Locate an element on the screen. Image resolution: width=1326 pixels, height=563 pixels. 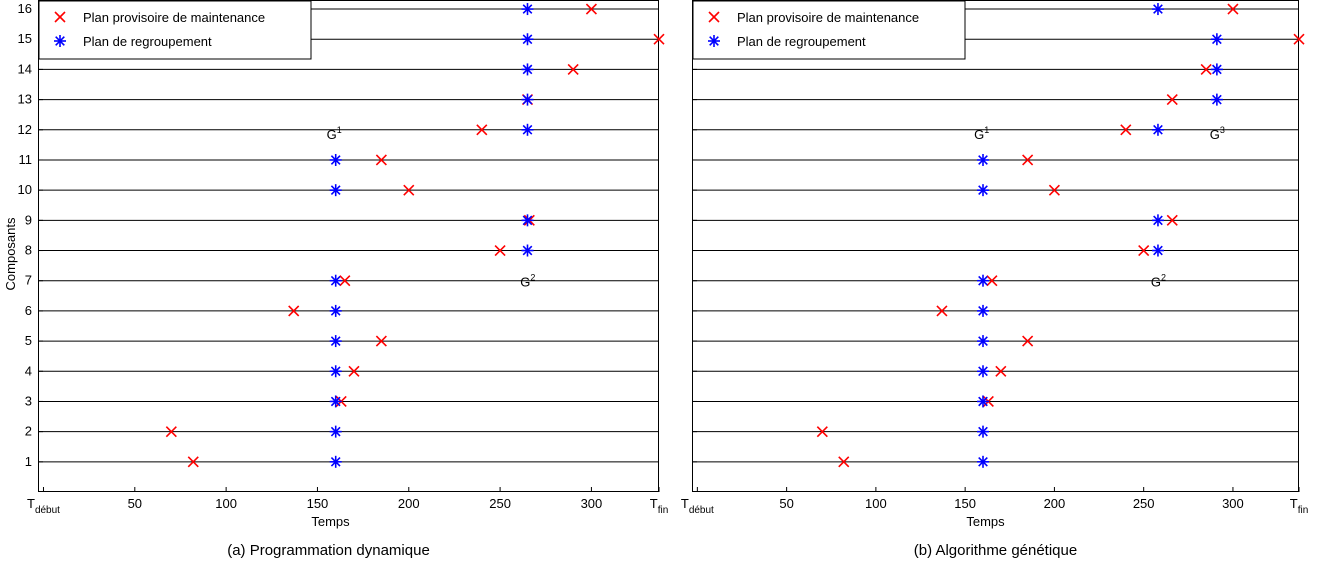
chart-caption: (a) Programmation dynamique is located at coordinates (328, 550).